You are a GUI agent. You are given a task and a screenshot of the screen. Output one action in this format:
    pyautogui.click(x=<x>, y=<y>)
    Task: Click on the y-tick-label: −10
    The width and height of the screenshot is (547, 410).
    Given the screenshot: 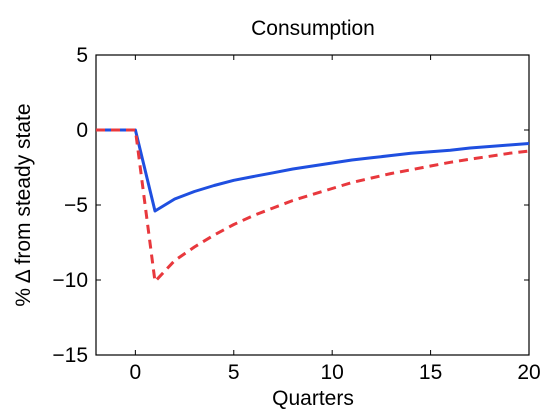 What is the action you would take?
    pyautogui.click(x=70, y=280)
    